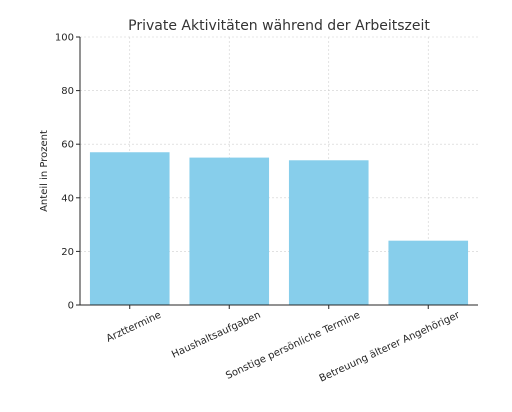 This screenshot has width=512, height=412. What do you see at coordinates (134, 327) in the screenshot?
I see `x-tick-label: Arzttermine` at bounding box center [134, 327].